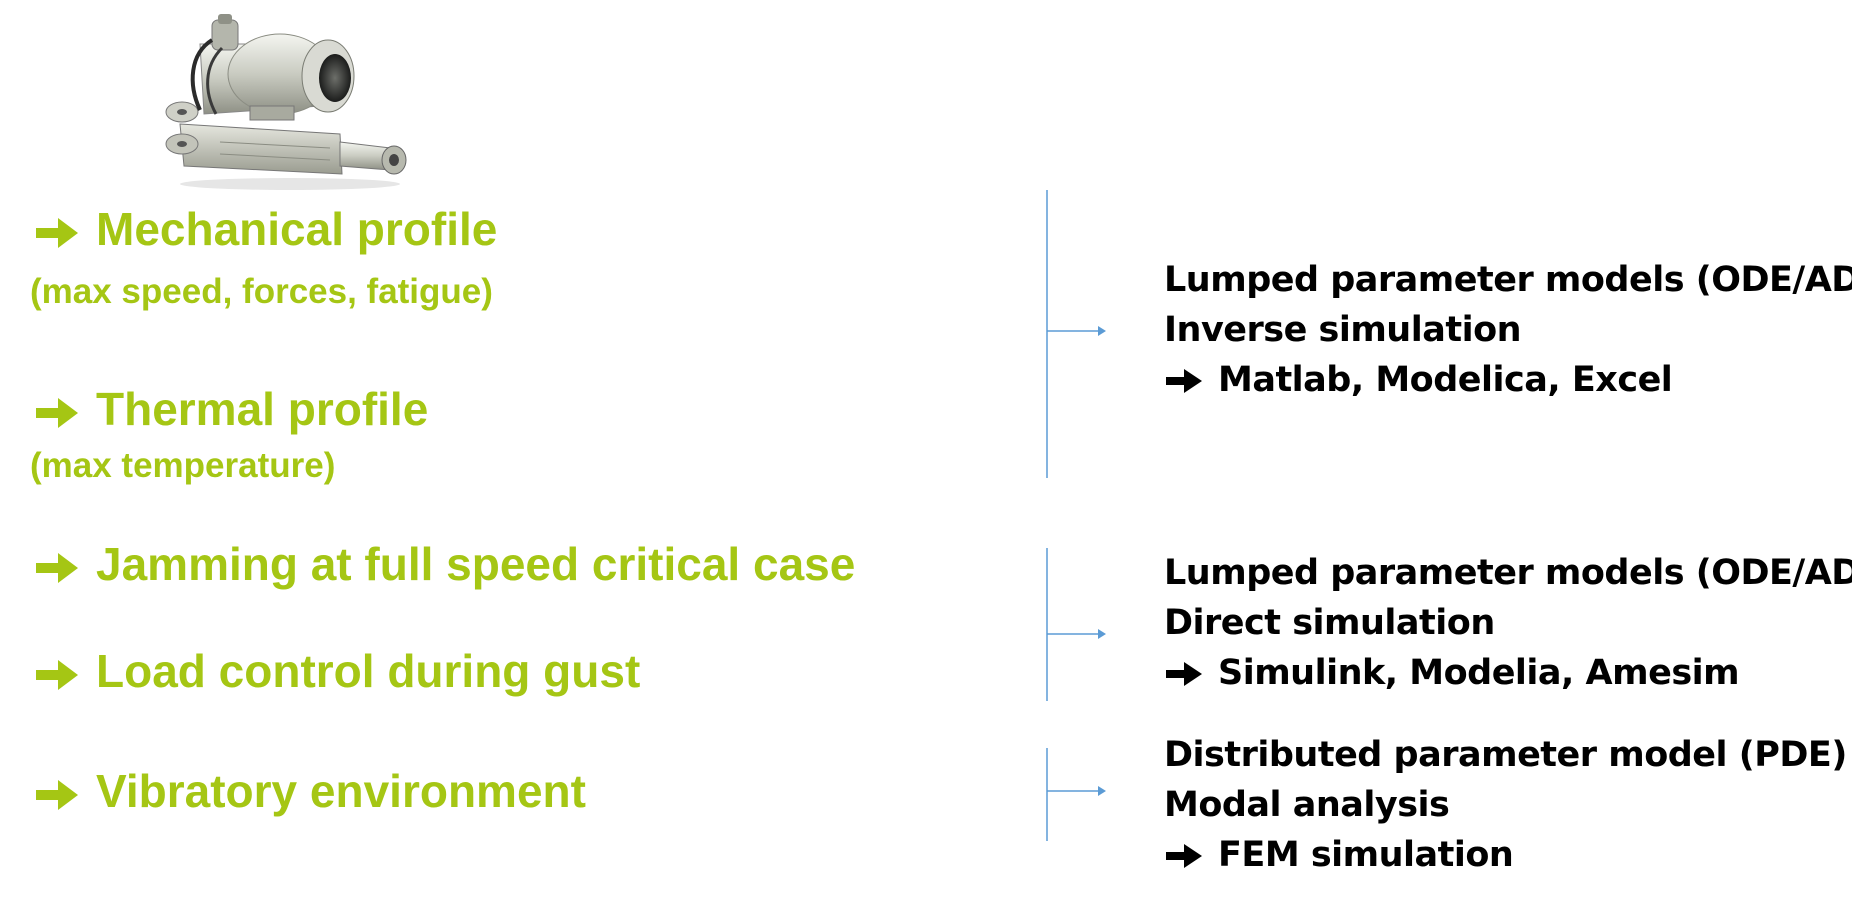 Image resolution: width=1852 pixels, height=903 pixels. Describe the element at coordinates (1307, 805) in the screenshot. I see `method-approach: Modal analysis` at that location.